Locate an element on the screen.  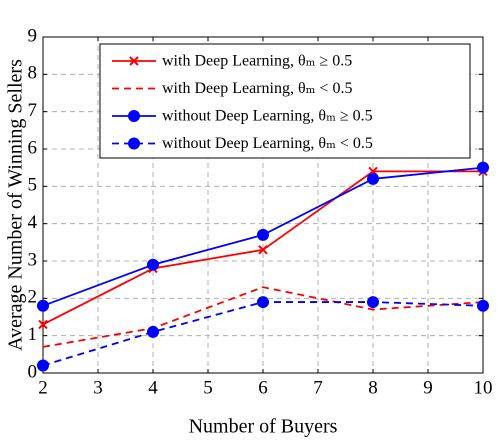
y-tick-label: 1 is located at coordinates (33, 334).